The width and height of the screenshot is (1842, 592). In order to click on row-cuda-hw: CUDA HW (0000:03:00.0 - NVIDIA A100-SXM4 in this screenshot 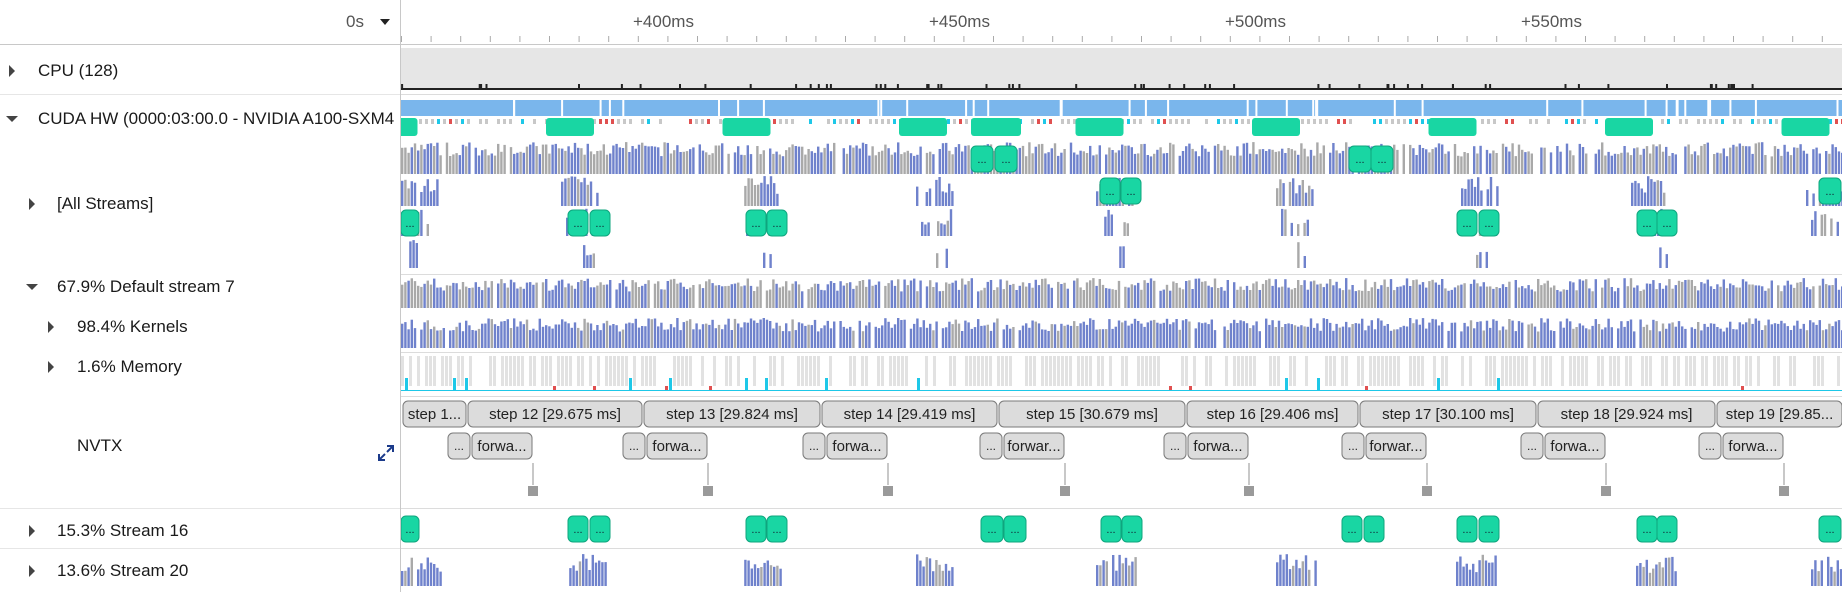, I will do `click(200, 119)`.